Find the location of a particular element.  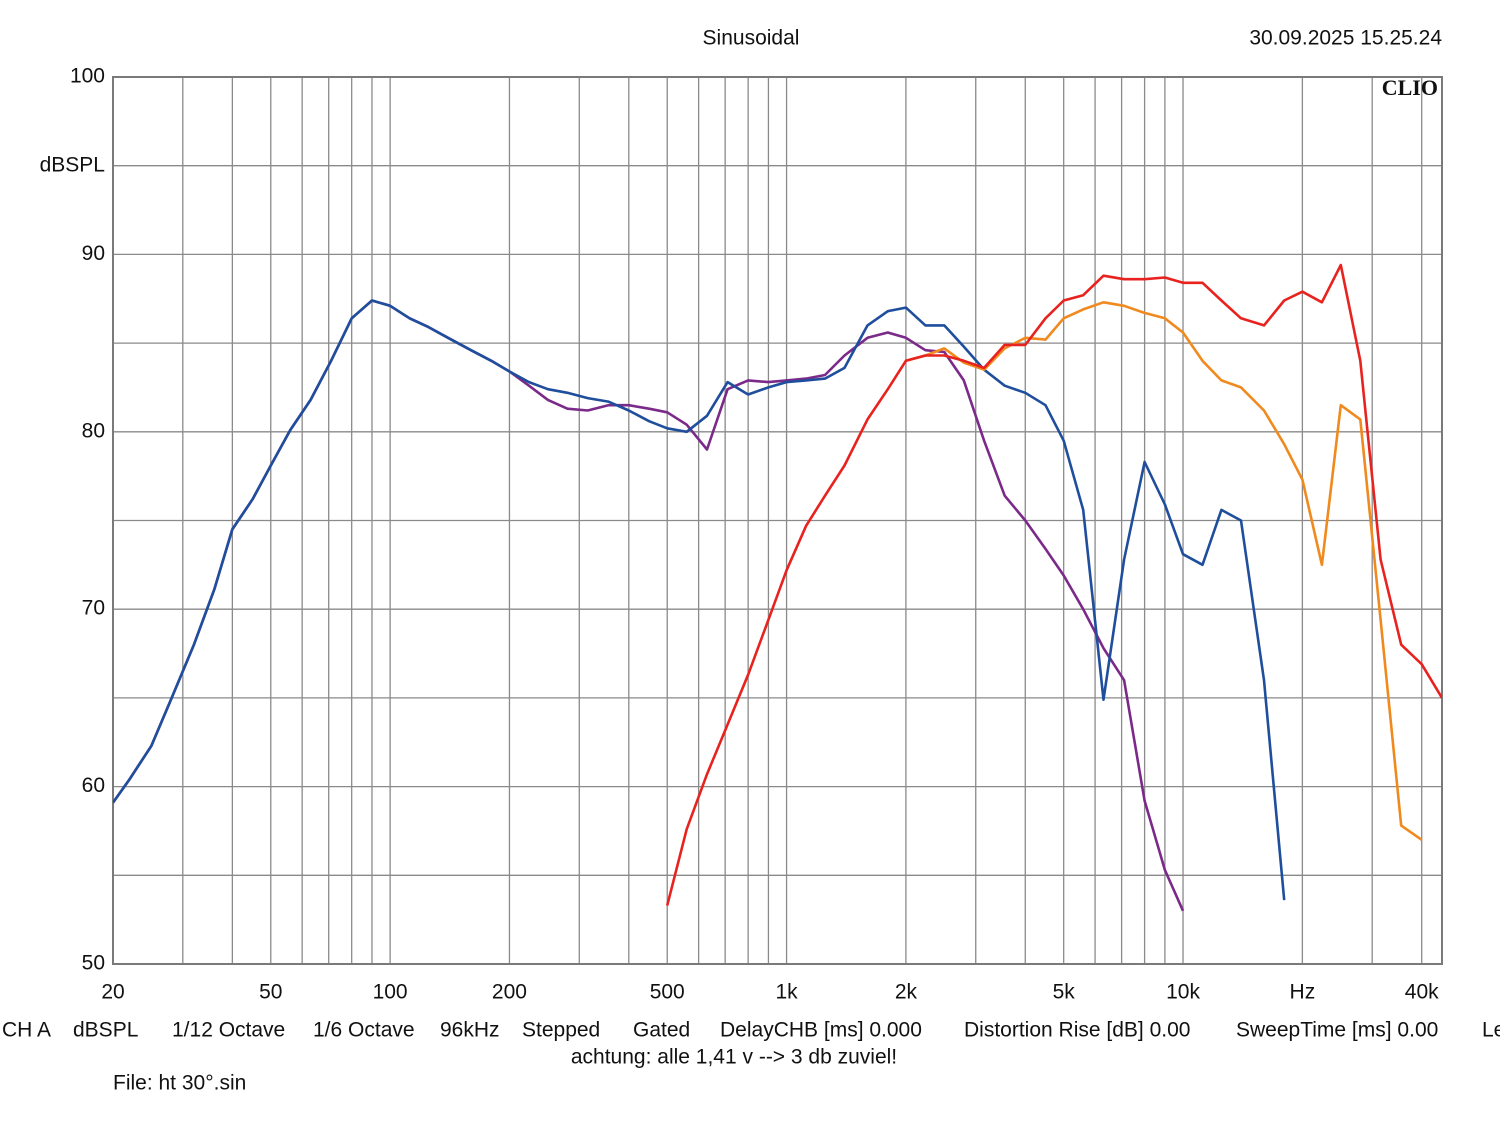

logo: CLIO is located at coordinates (1410, 87).